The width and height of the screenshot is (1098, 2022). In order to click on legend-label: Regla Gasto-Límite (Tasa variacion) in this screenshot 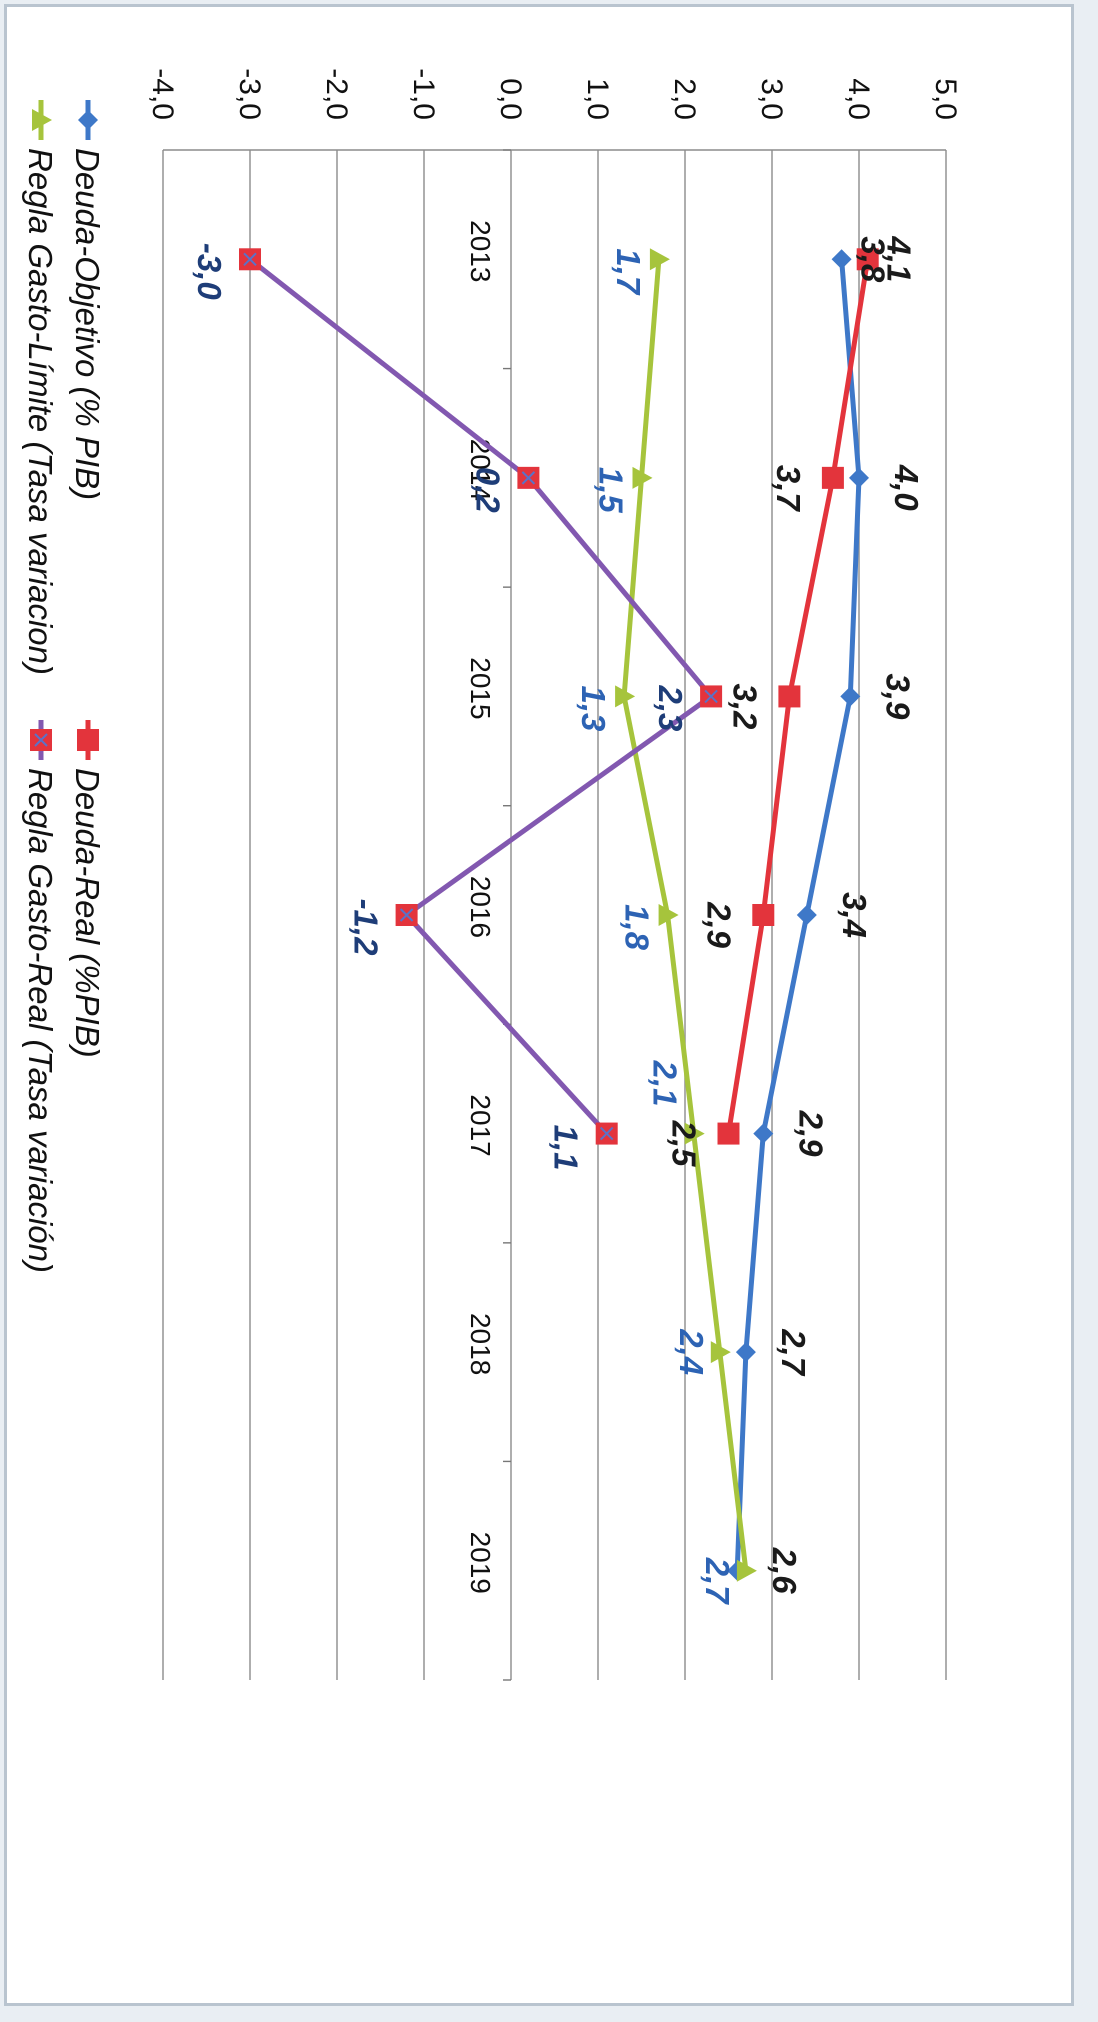, I will do `click(40, 411)`.